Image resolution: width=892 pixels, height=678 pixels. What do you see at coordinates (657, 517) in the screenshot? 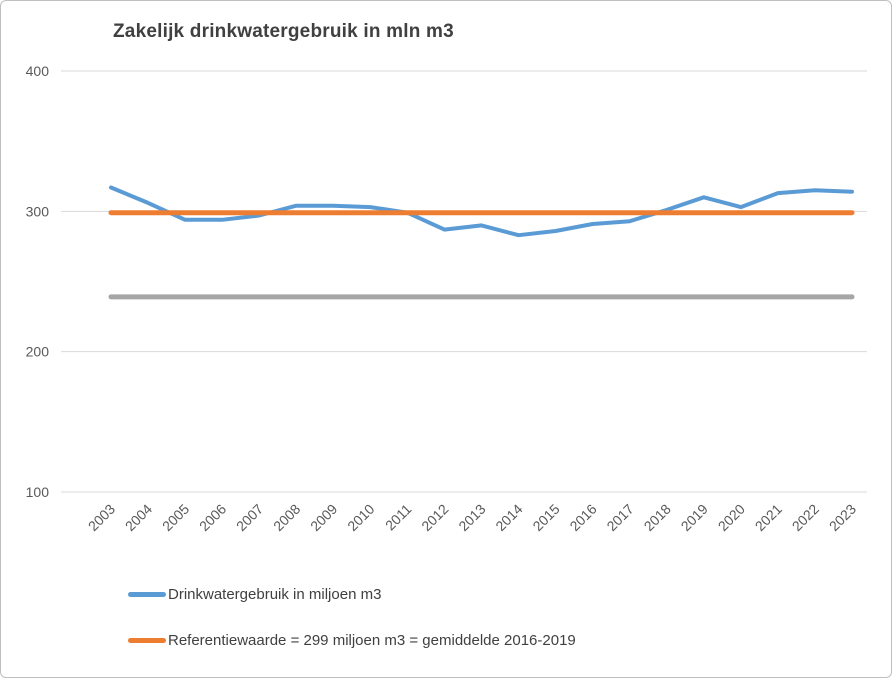
I see `x-axis-year-label: 2018` at bounding box center [657, 517].